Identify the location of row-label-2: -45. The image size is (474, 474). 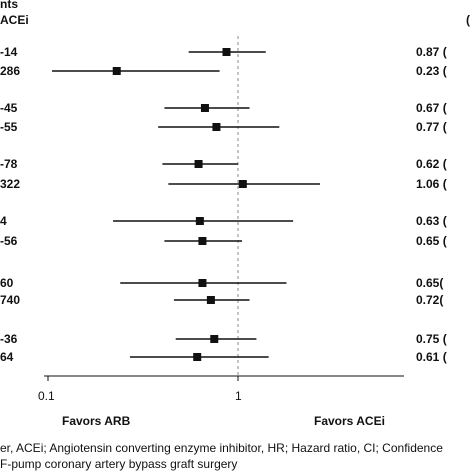
(9, 108).